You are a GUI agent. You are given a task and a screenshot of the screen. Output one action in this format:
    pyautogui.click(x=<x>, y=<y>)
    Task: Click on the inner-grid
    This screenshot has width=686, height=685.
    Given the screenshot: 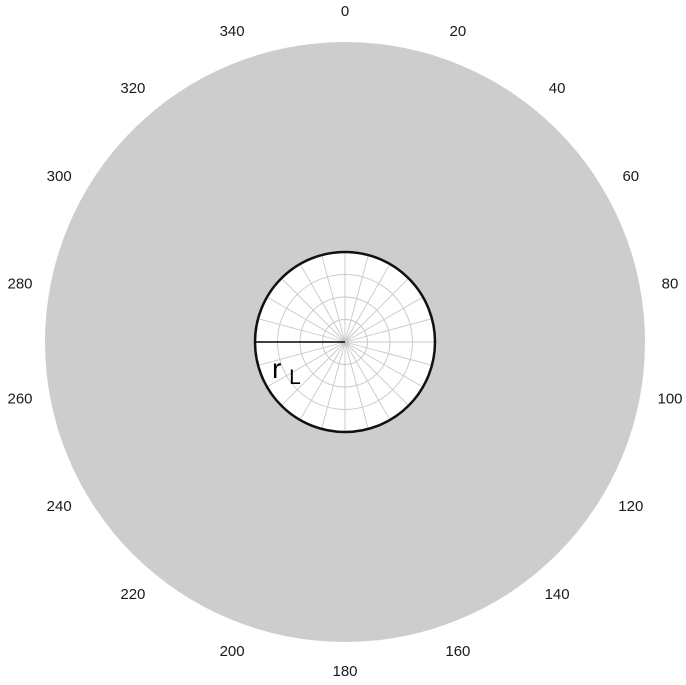 What is the action you would take?
    pyautogui.click(x=345, y=342)
    